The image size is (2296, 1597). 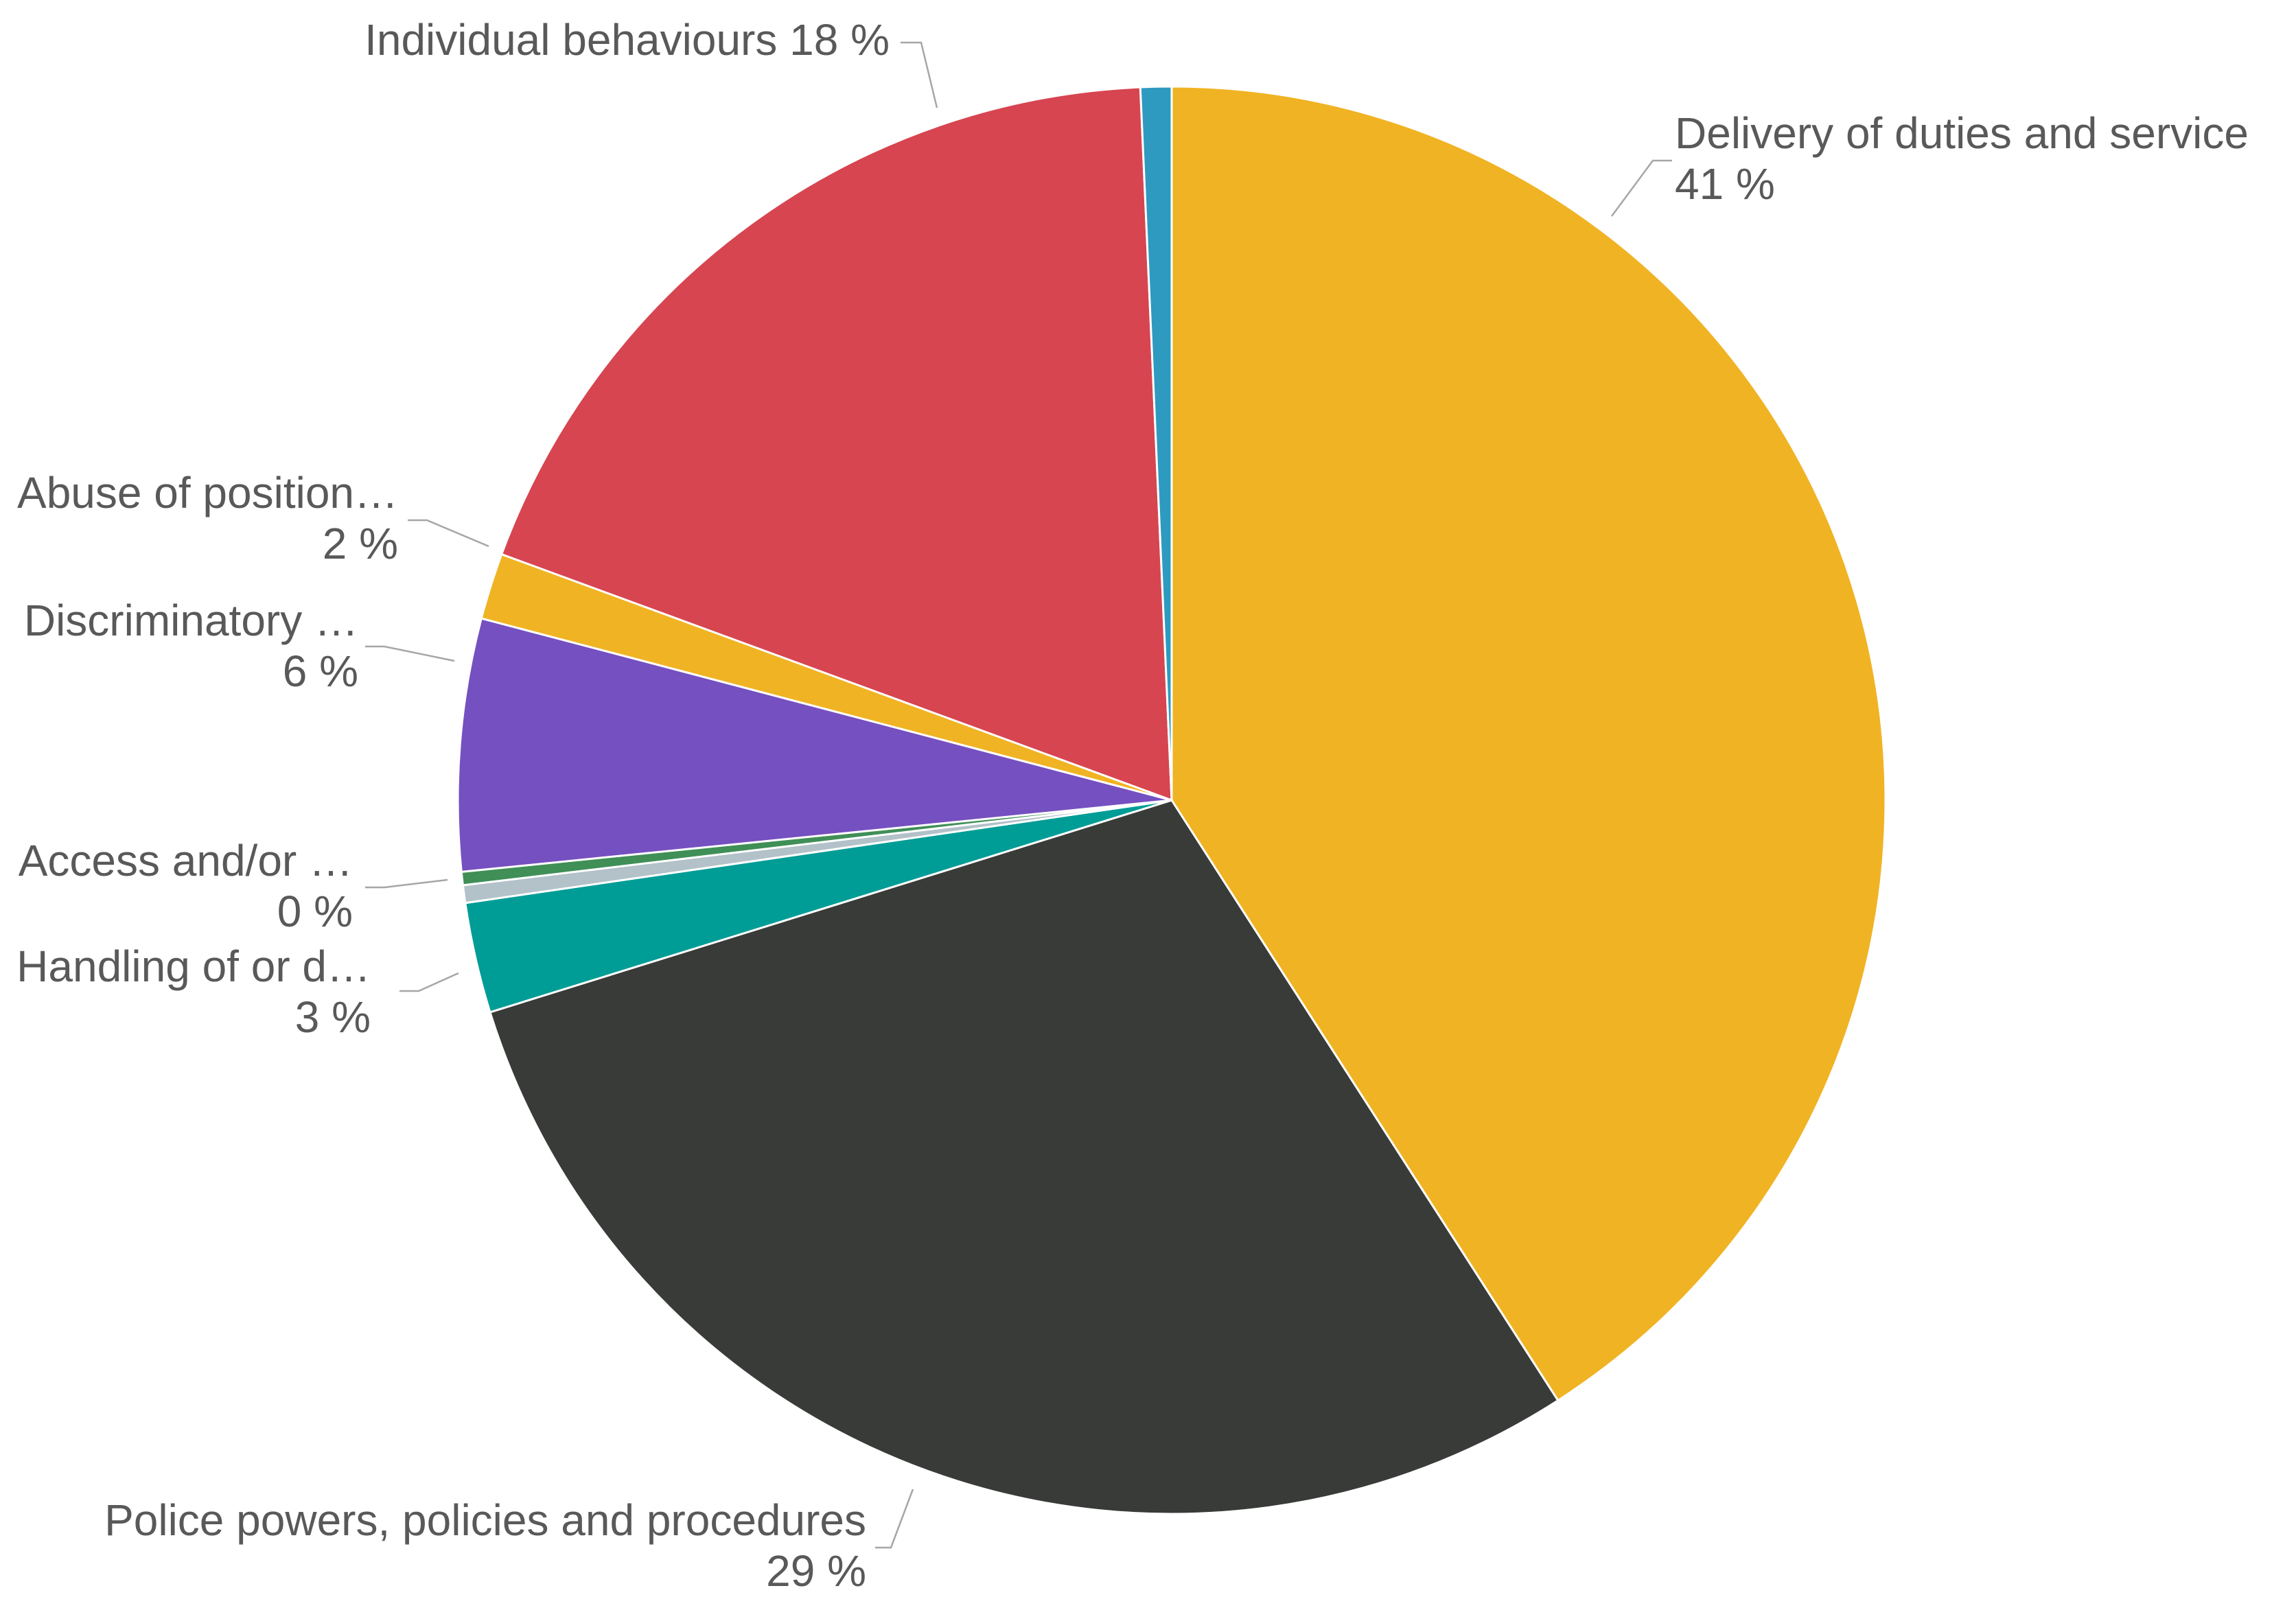 What do you see at coordinates (1962, 133) in the screenshot?
I see `label-delivery: Delivery of duties and service` at bounding box center [1962, 133].